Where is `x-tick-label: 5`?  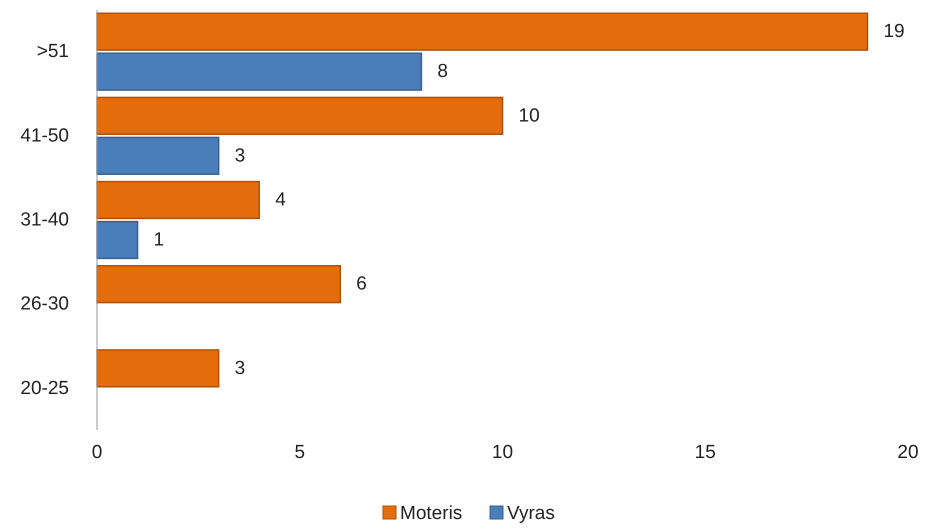 x-tick-label: 5 is located at coordinates (300, 452).